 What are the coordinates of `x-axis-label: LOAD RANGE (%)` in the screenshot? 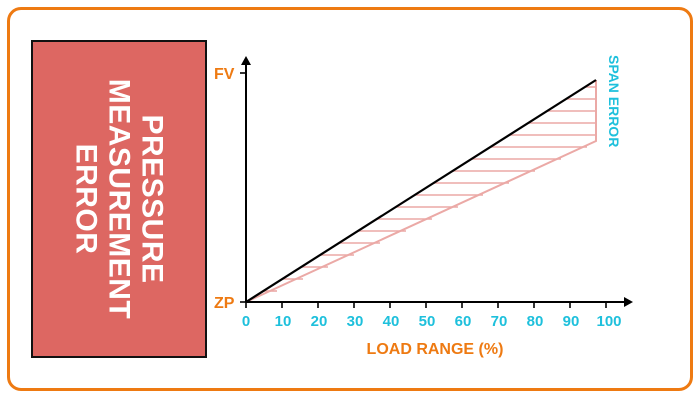 It's located at (435, 349).